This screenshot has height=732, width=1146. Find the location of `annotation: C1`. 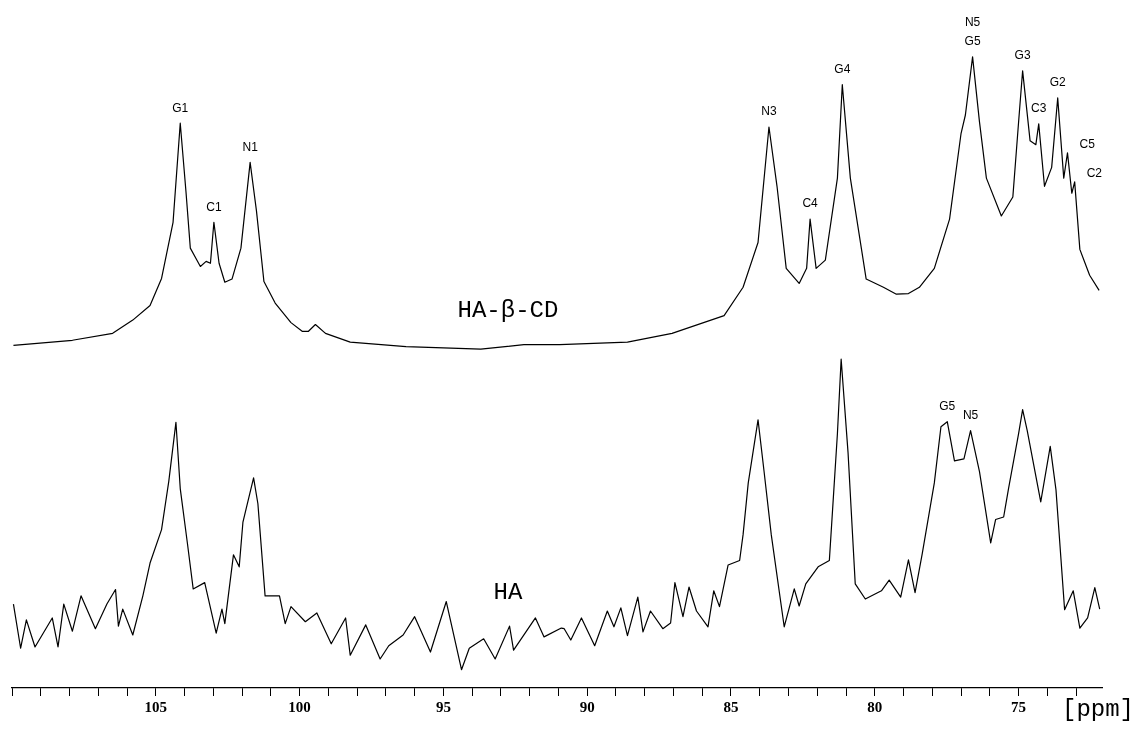

annotation: C1 is located at coordinates (214, 206).